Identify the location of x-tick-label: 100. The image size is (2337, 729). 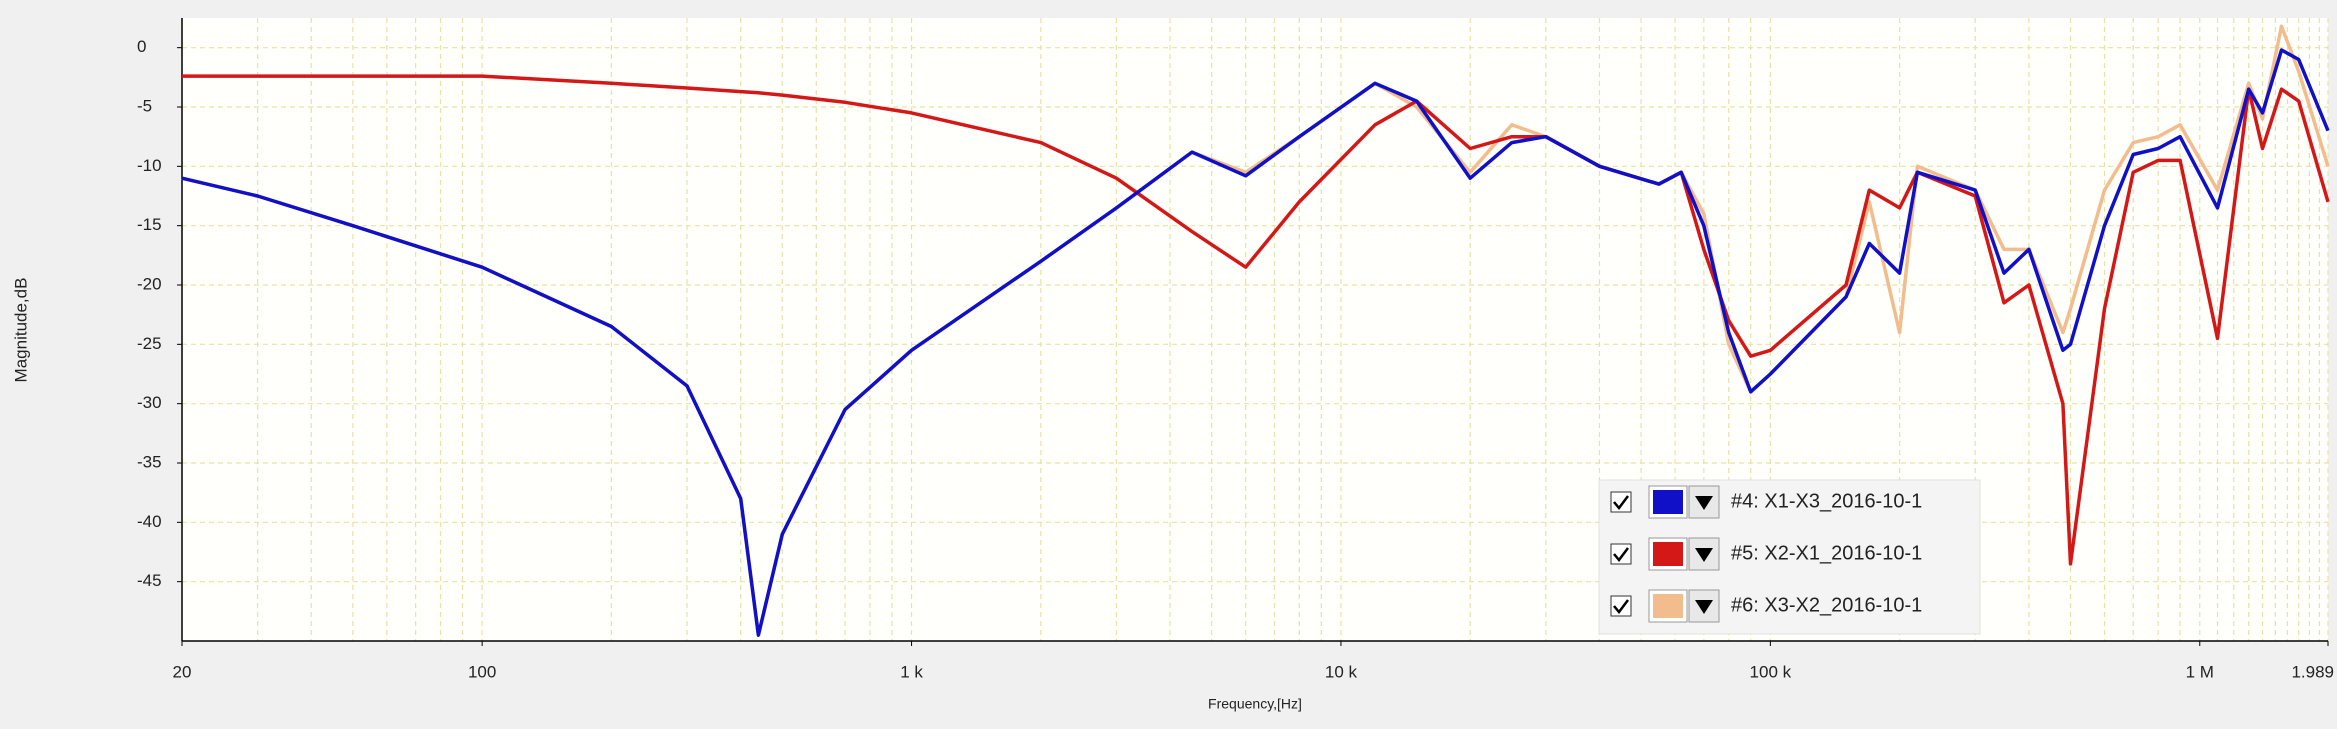
(482, 671).